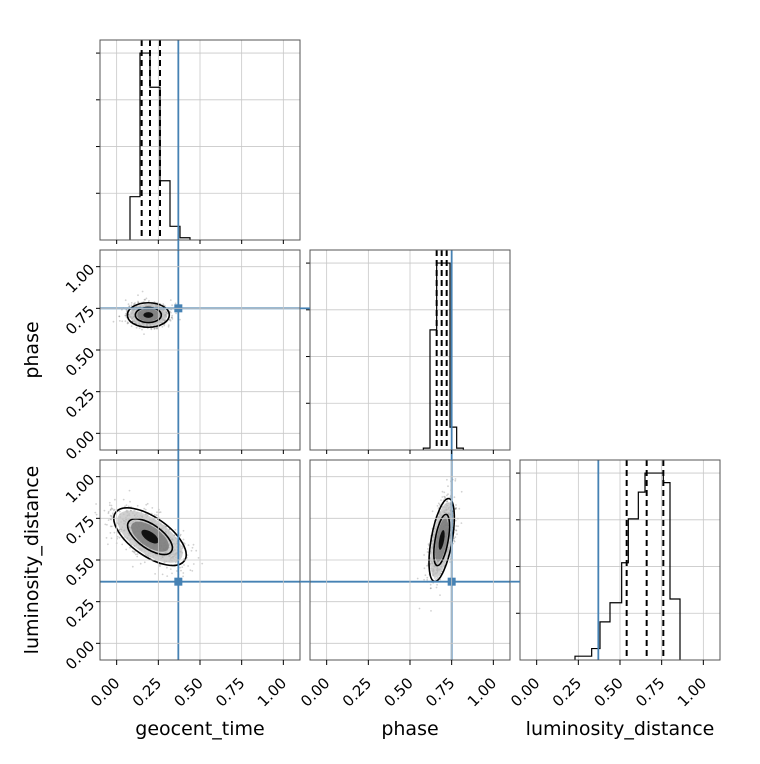 The image size is (760, 764). I want to click on truth-marker, so click(178, 581).